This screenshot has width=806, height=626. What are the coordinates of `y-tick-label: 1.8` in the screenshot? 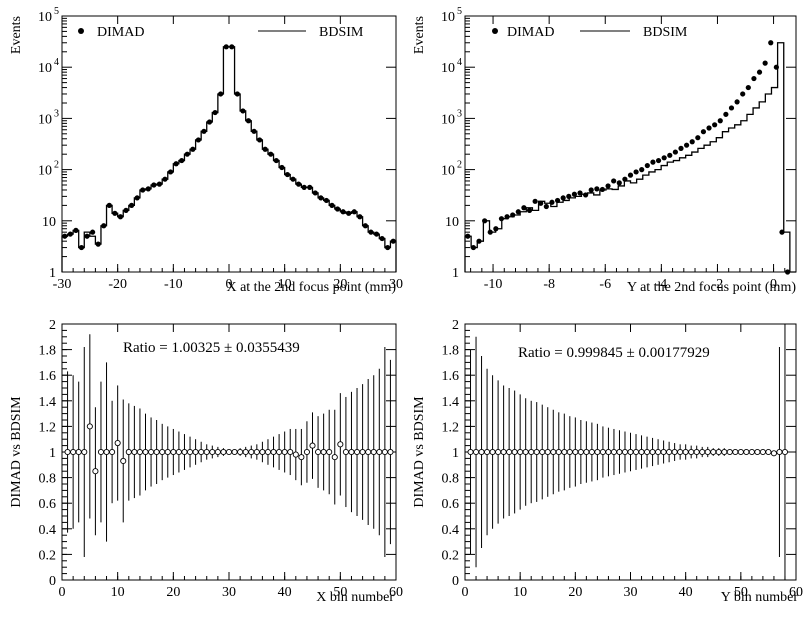 It's located at (451, 351).